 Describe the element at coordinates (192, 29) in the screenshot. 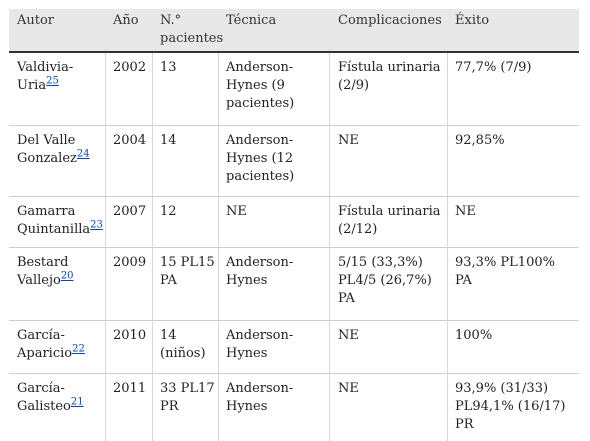

I see `header-pacientes: N.° pacientes` at that location.